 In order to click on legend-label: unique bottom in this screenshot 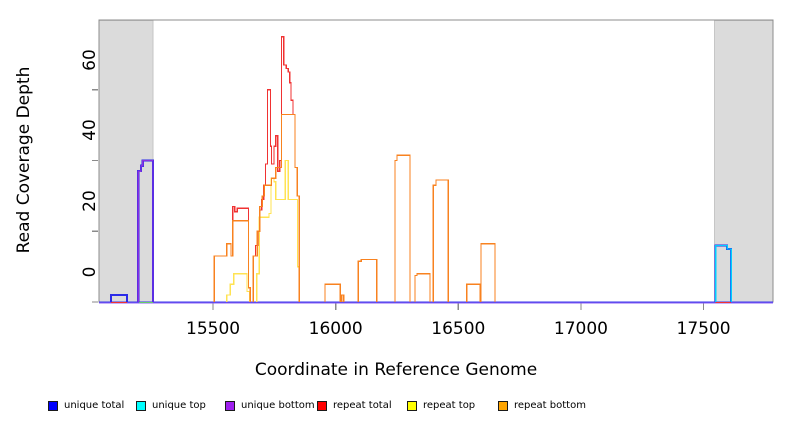, I will do `click(278, 405)`.